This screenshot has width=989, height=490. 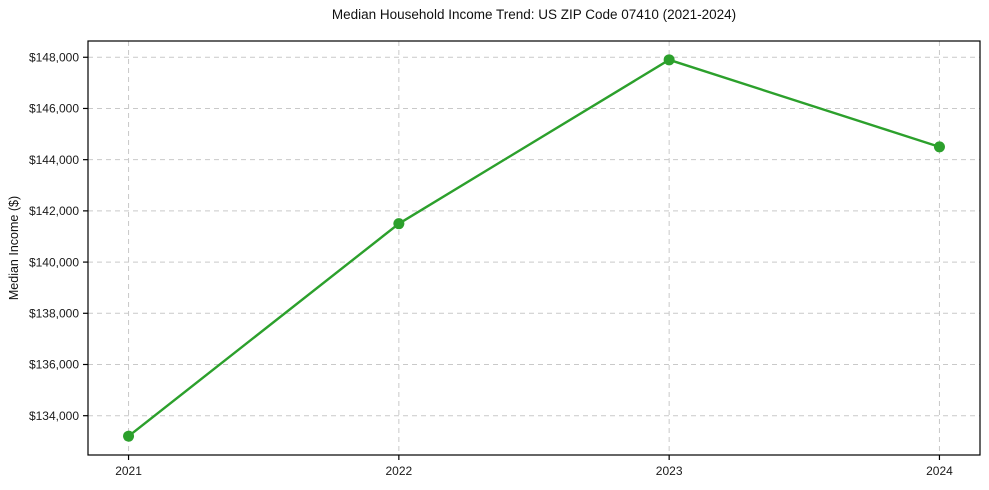 I want to click on y-tick-label: $138,000, so click(x=54, y=313).